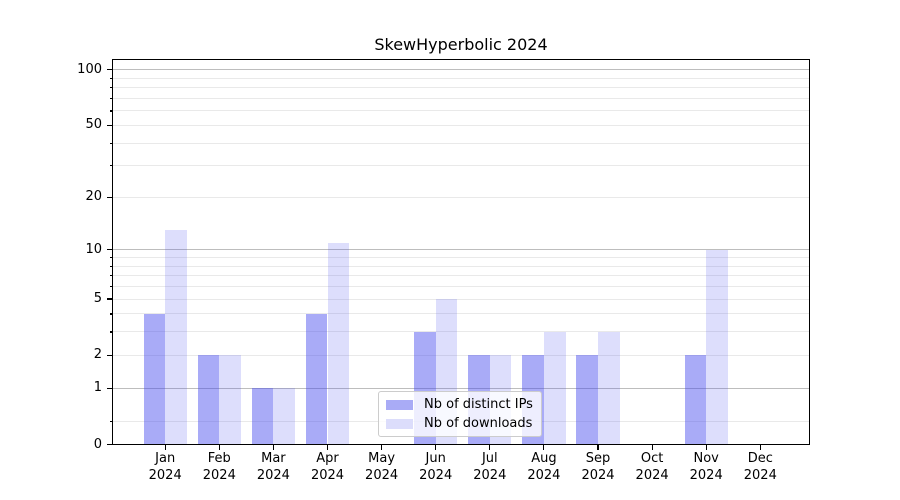 This screenshot has width=900, height=500. What do you see at coordinates (598, 467) in the screenshot?
I see `x-tick-label-sep: Sep 2024` at bounding box center [598, 467].